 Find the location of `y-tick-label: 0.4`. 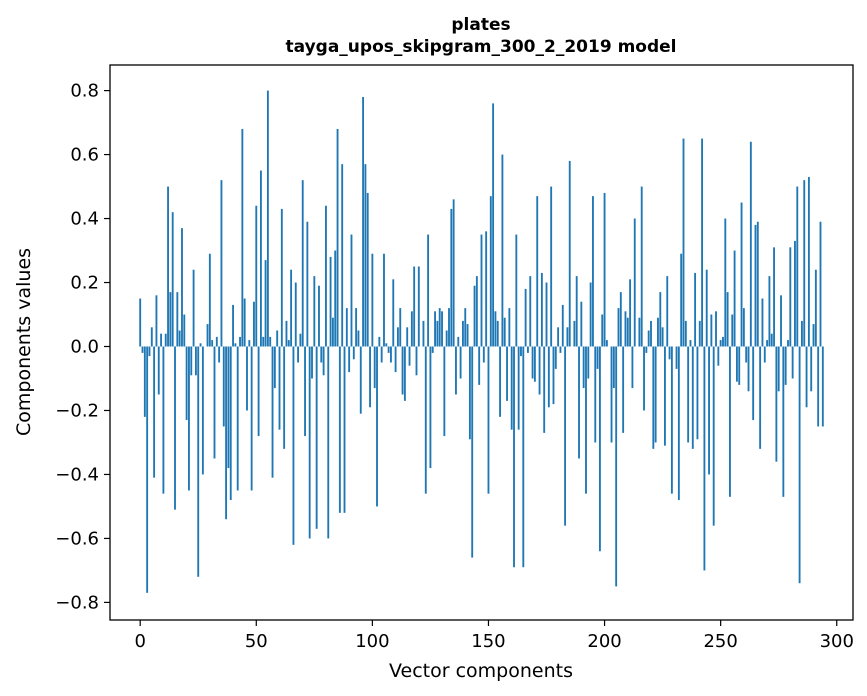

y-tick-label: 0.4 is located at coordinates (84, 219).